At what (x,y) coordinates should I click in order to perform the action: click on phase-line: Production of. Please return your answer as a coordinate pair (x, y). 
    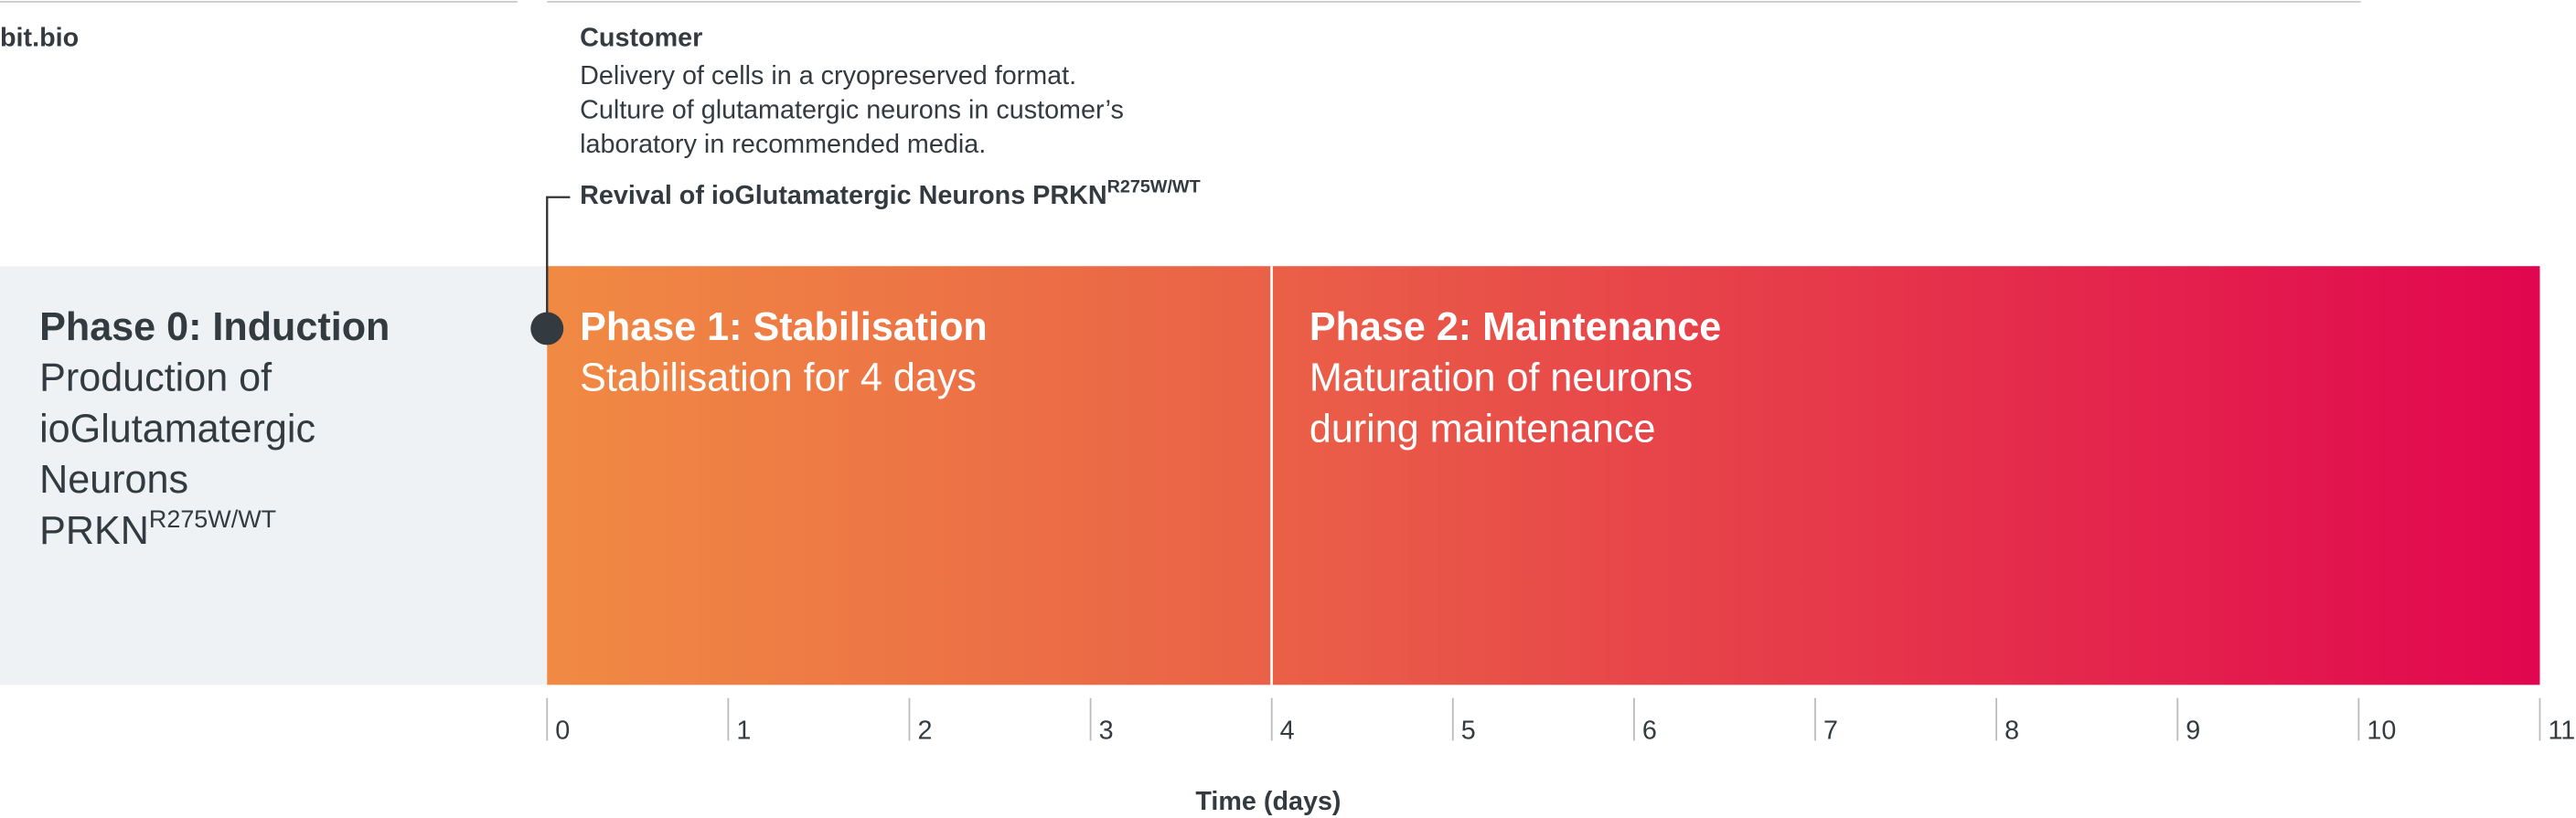
    Looking at the image, I should click on (156, 378).